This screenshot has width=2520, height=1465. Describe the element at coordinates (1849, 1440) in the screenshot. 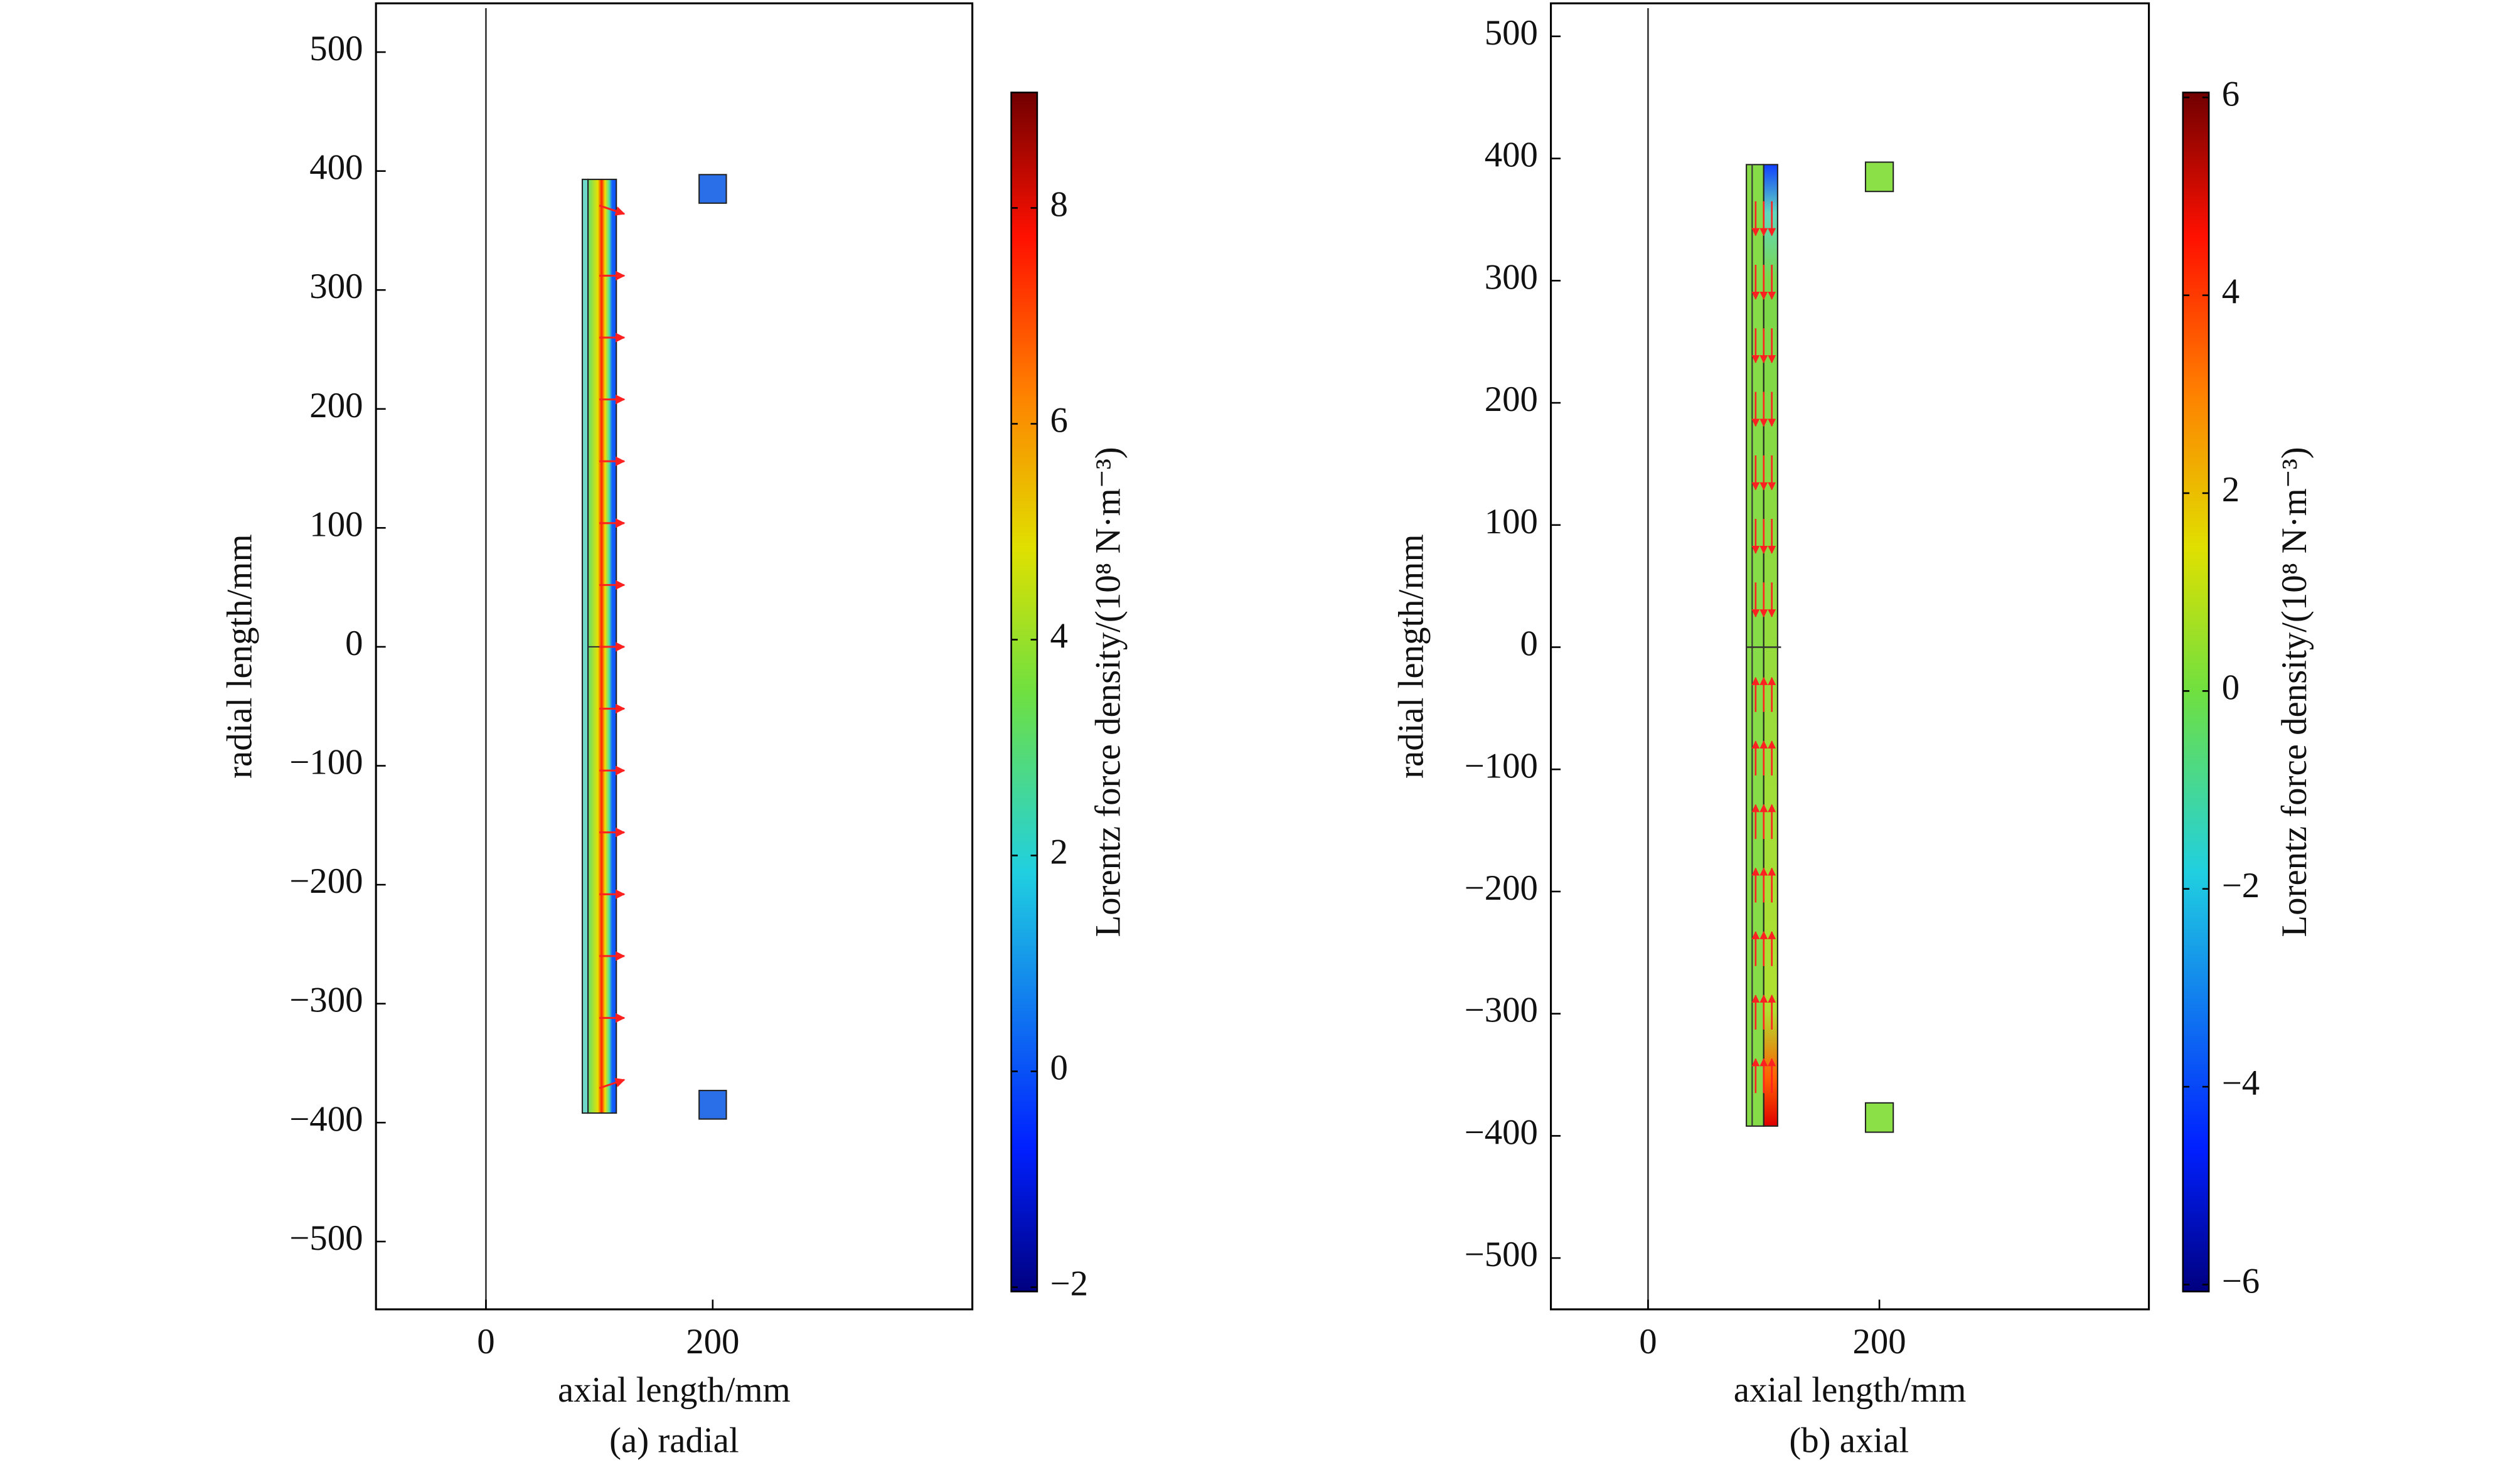

I see `caption: (b) axial` at that location.